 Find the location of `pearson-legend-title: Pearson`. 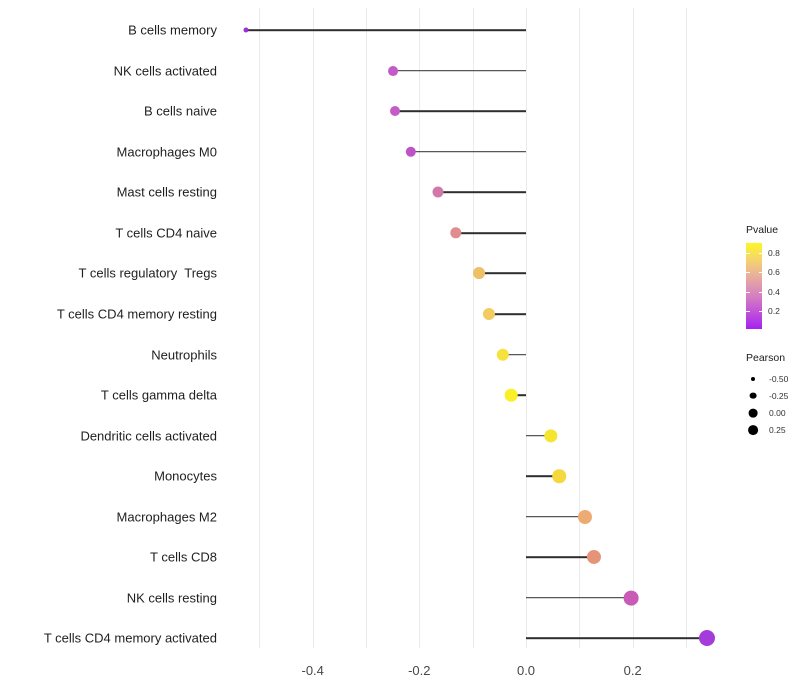

pearson-legend-title: Pearson is located at coordinates (766, 358).